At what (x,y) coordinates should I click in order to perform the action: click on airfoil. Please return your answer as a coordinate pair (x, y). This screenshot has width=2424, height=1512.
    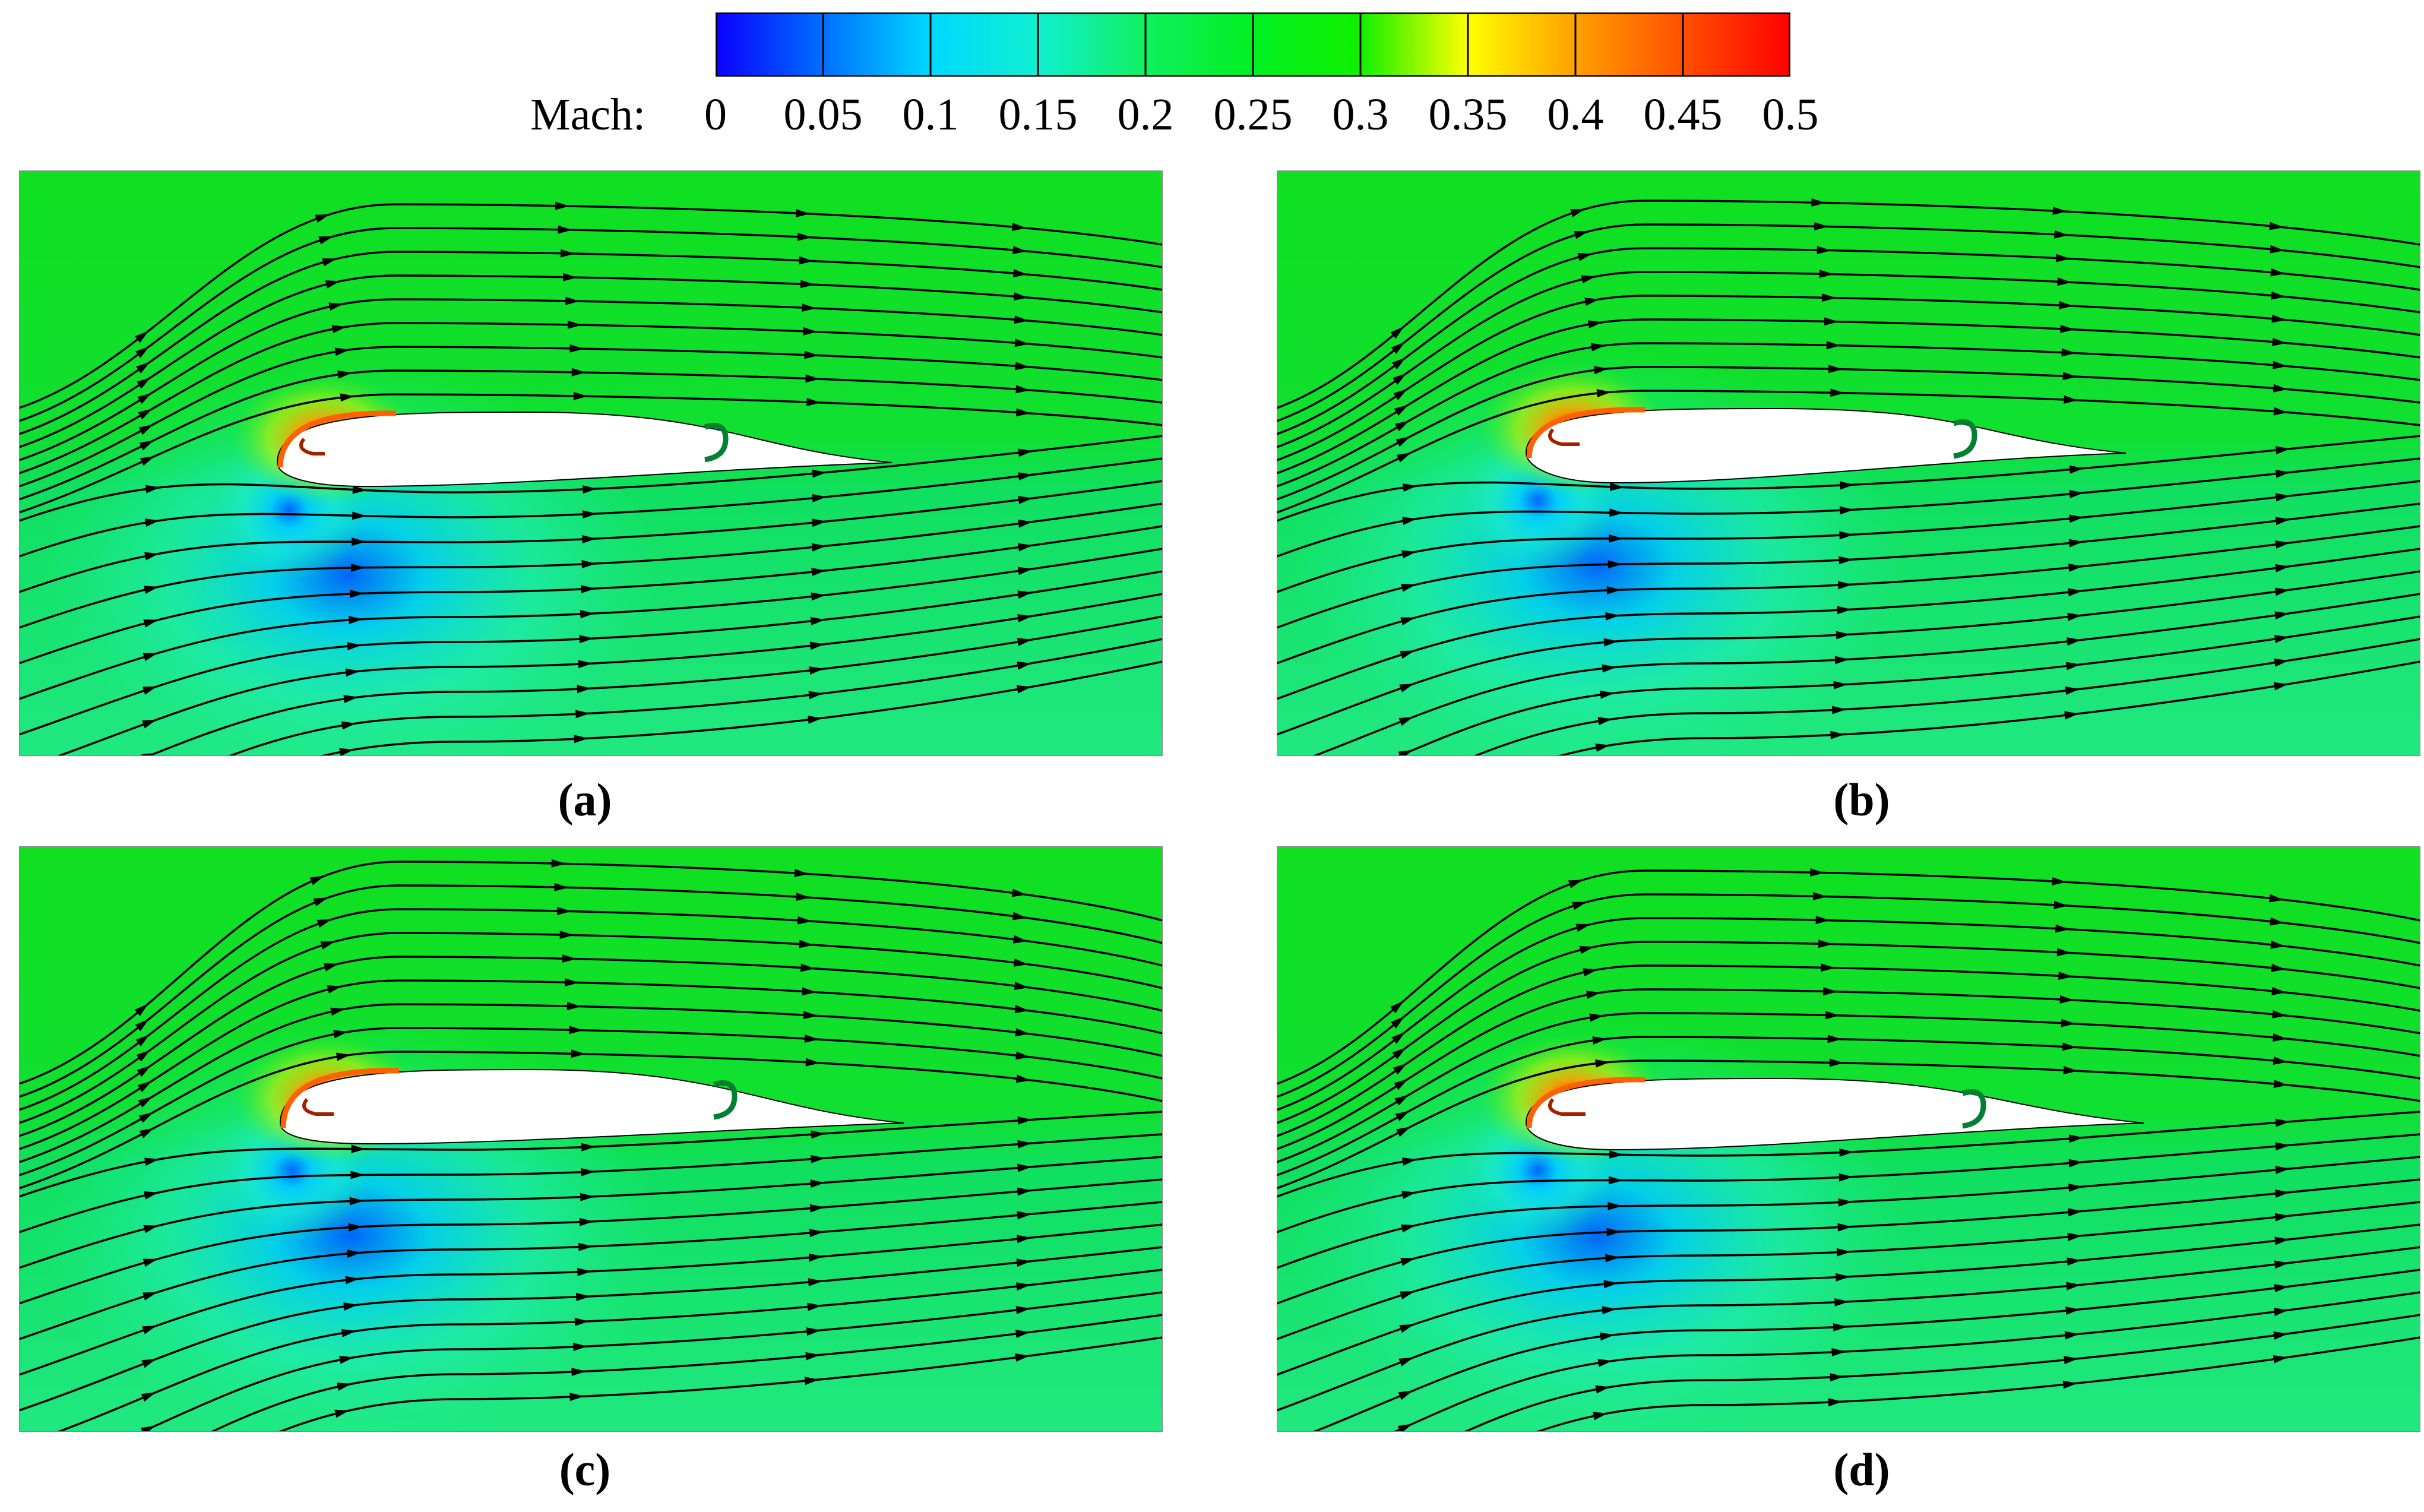
    Looking at the image, I should click on (1834, 1114).